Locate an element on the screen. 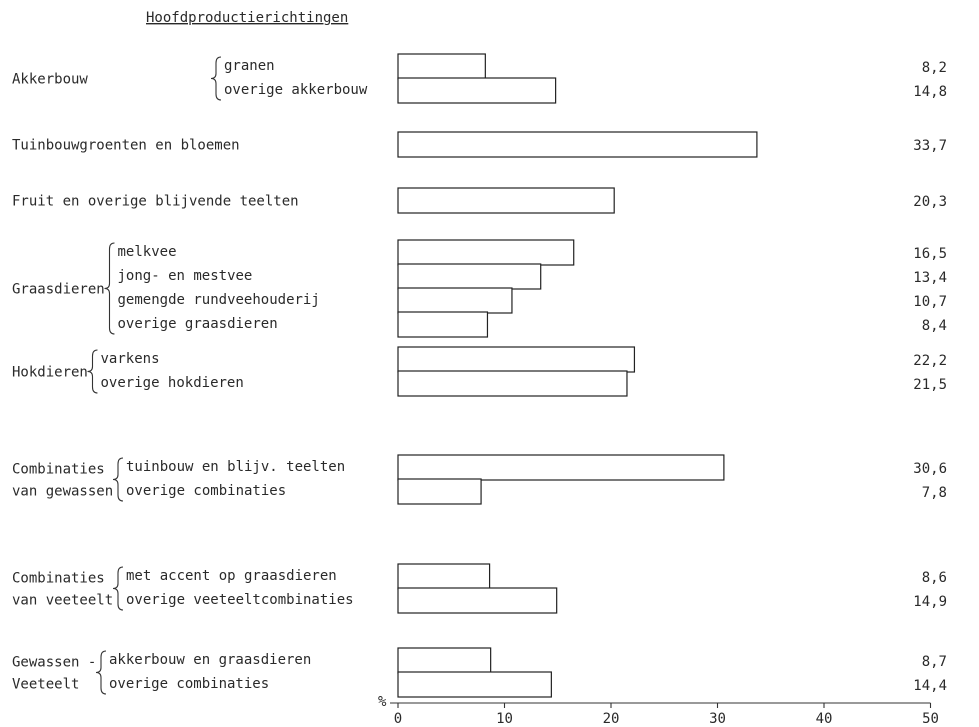  category-label: granen is located at coordinates (249, 66).